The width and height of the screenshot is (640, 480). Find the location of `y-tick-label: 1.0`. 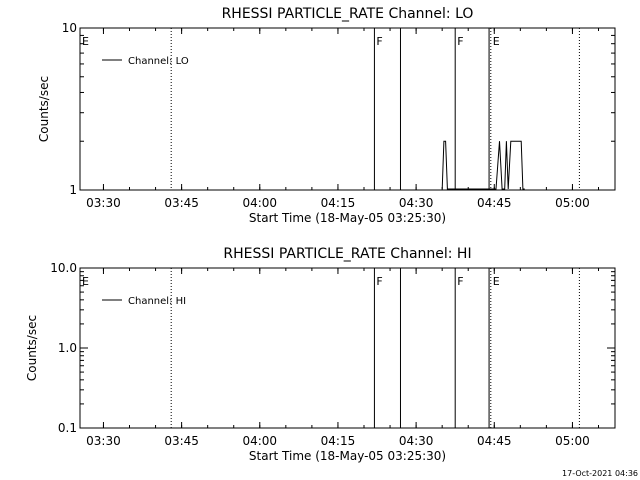

y-tick-label: 1.0 is located at coordinates (67, 348).